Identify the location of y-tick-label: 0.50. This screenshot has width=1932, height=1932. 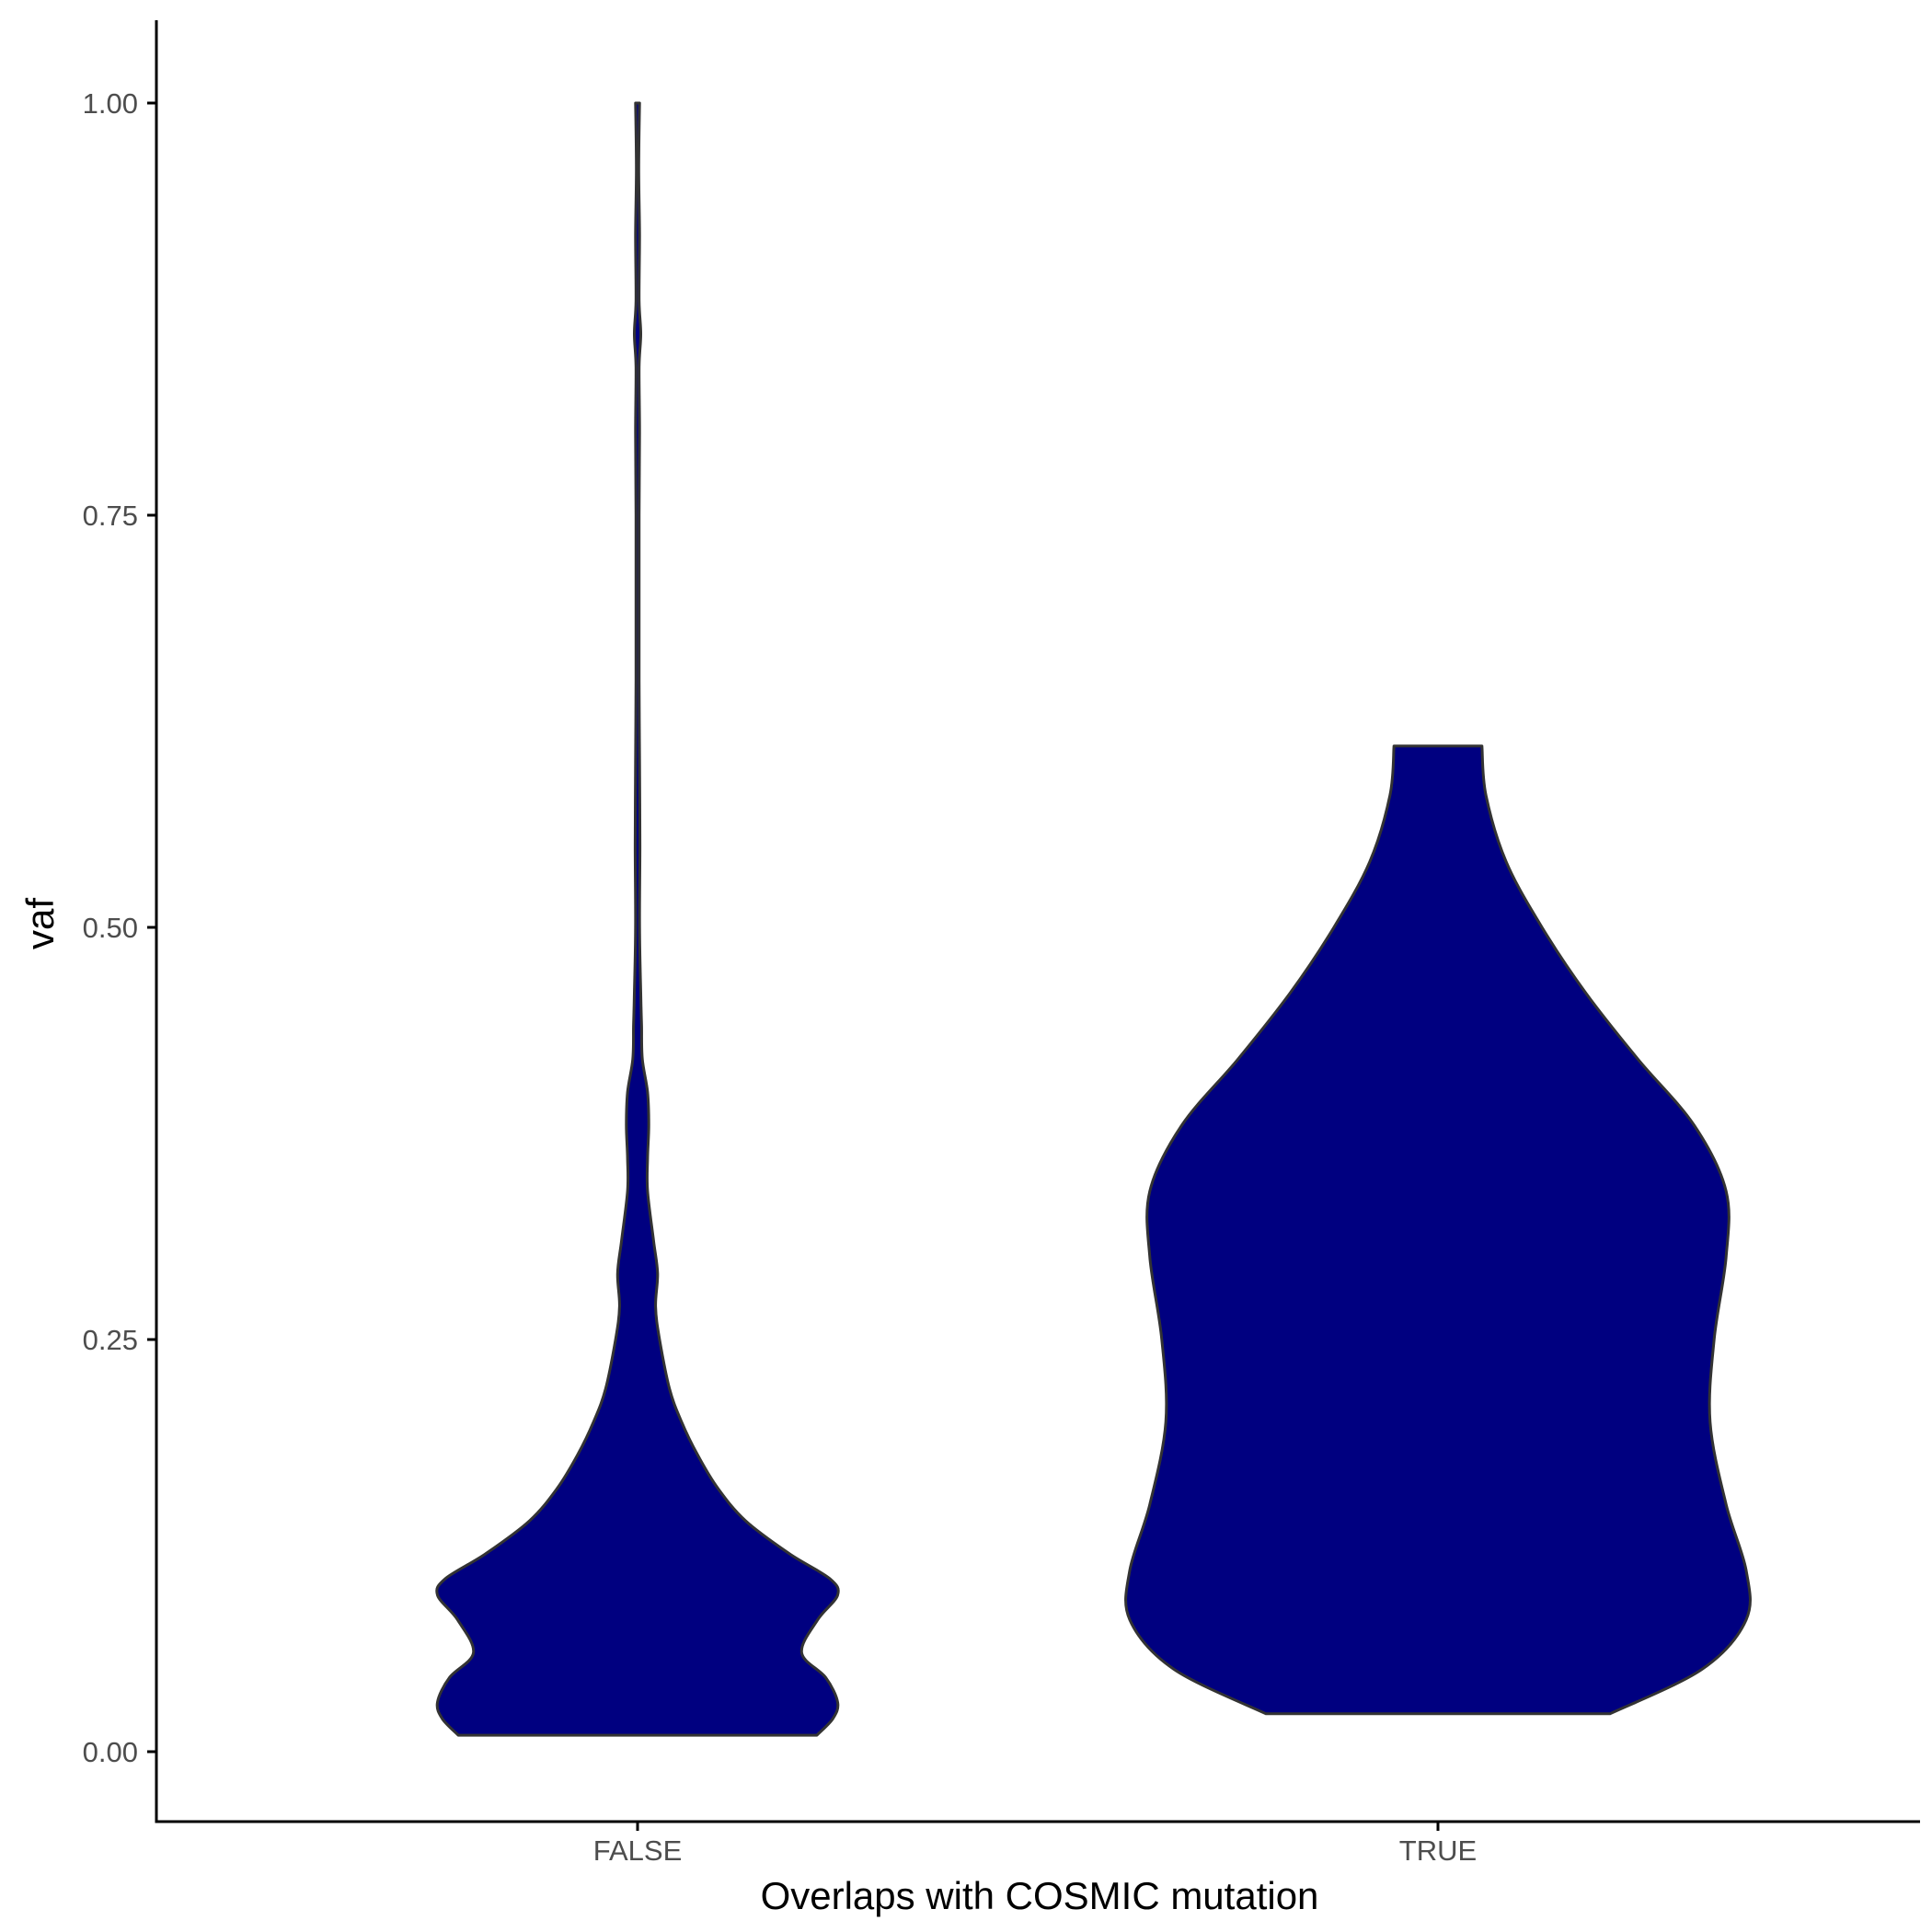
(110, 928).